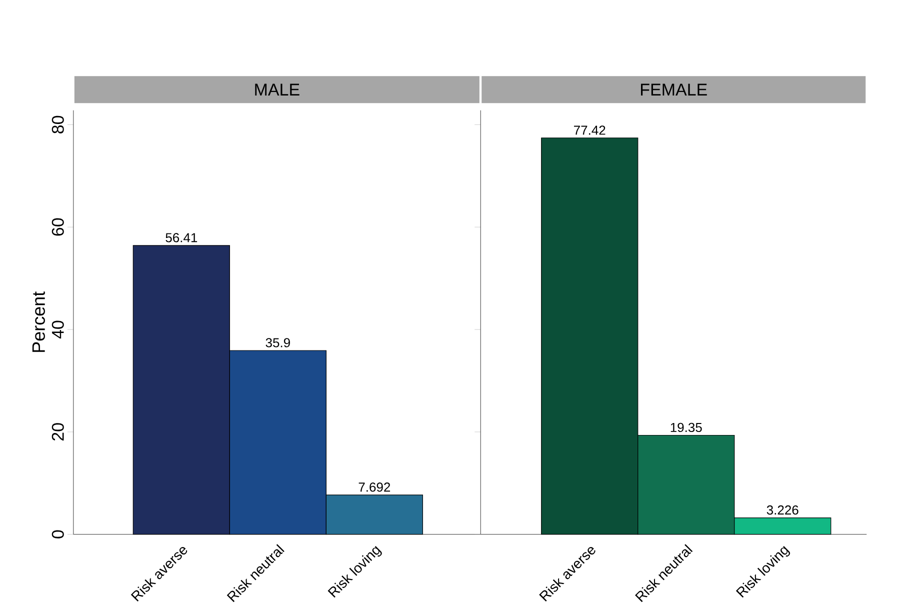 The image size is (901, 606). What do you see at coordinates (590, 130) in the screenshot?
I see `data-label: 77.42` at bounding box center [590, 130].